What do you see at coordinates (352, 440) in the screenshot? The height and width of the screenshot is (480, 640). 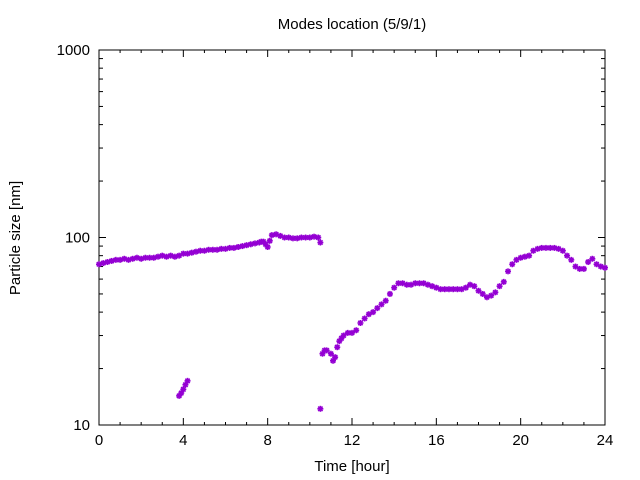 I see `x-tick-label: 12` at bounding box center [352, 440].